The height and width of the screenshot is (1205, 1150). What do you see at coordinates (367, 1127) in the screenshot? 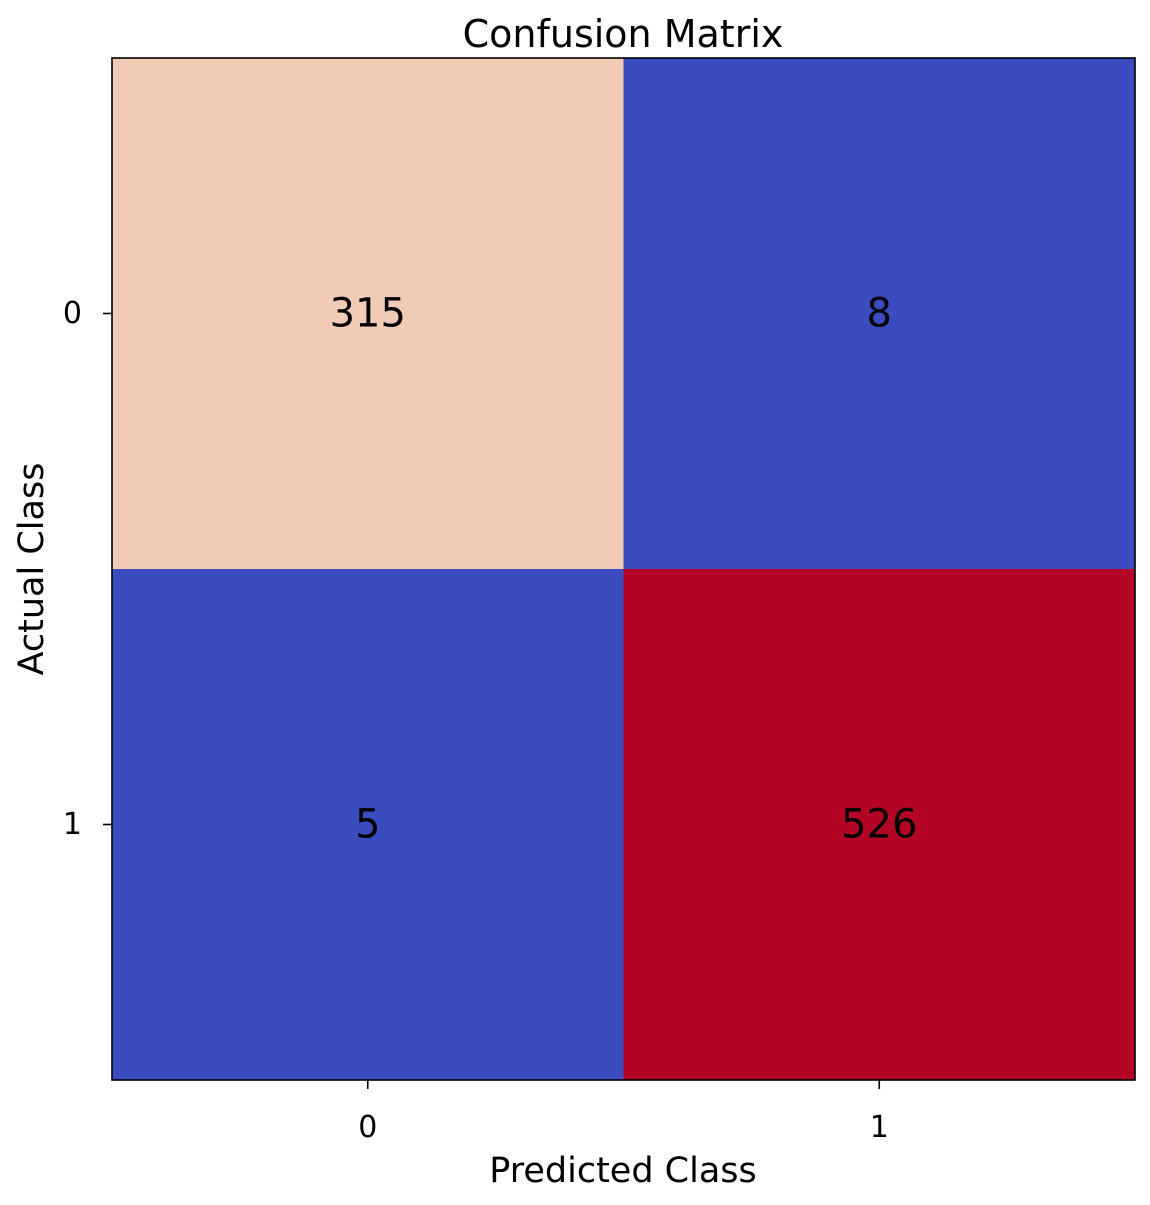
I see `x-tick-label-0: 0` at bounding box center [367, 1127].